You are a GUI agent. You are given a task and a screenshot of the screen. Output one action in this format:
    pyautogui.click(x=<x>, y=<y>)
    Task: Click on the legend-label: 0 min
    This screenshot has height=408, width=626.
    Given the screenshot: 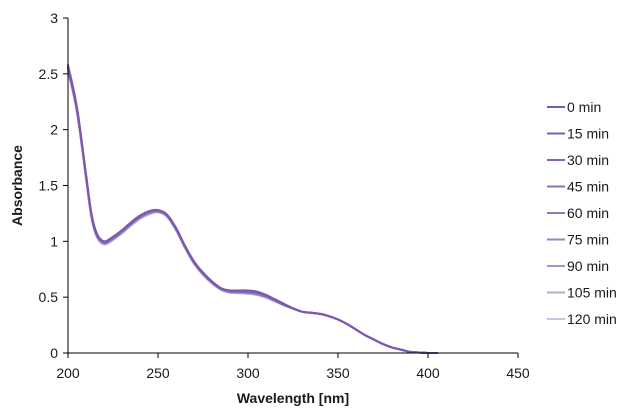 What is the action you would take?
    pyautogui.click(x=584, y=107)
    